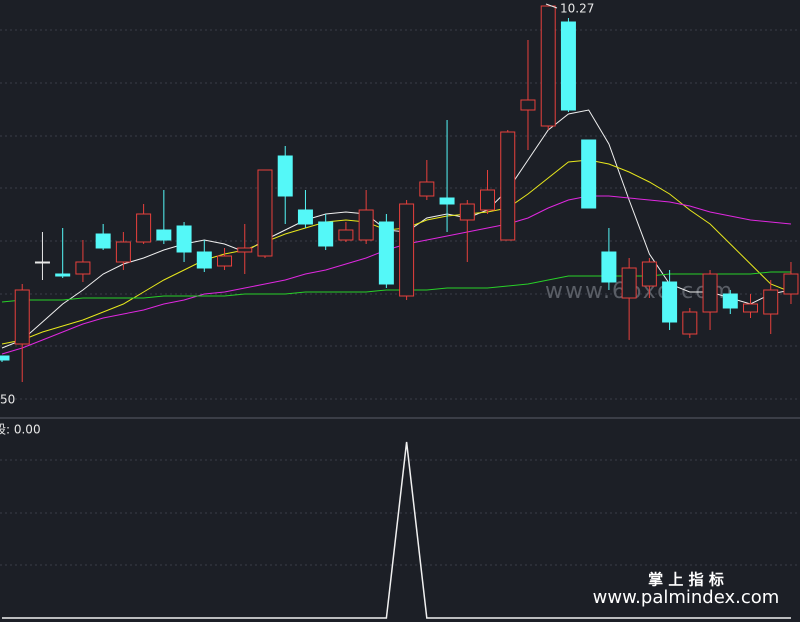  Describe the element at coordinates (686, 597) in the screenshot. I see `footer-url: www.palmindex.com` at that location.